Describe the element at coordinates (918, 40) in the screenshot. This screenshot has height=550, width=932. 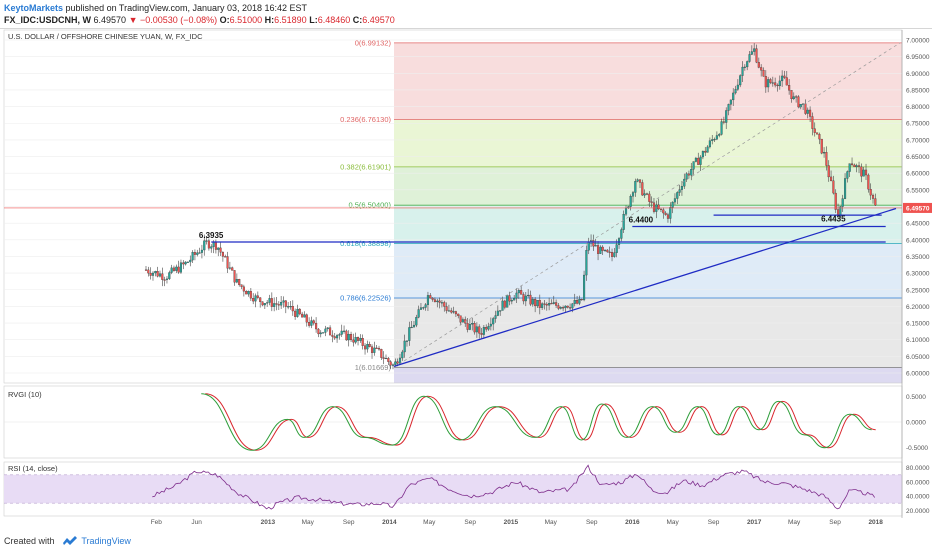
I see `price-tick-label: 7.00000` at that location.